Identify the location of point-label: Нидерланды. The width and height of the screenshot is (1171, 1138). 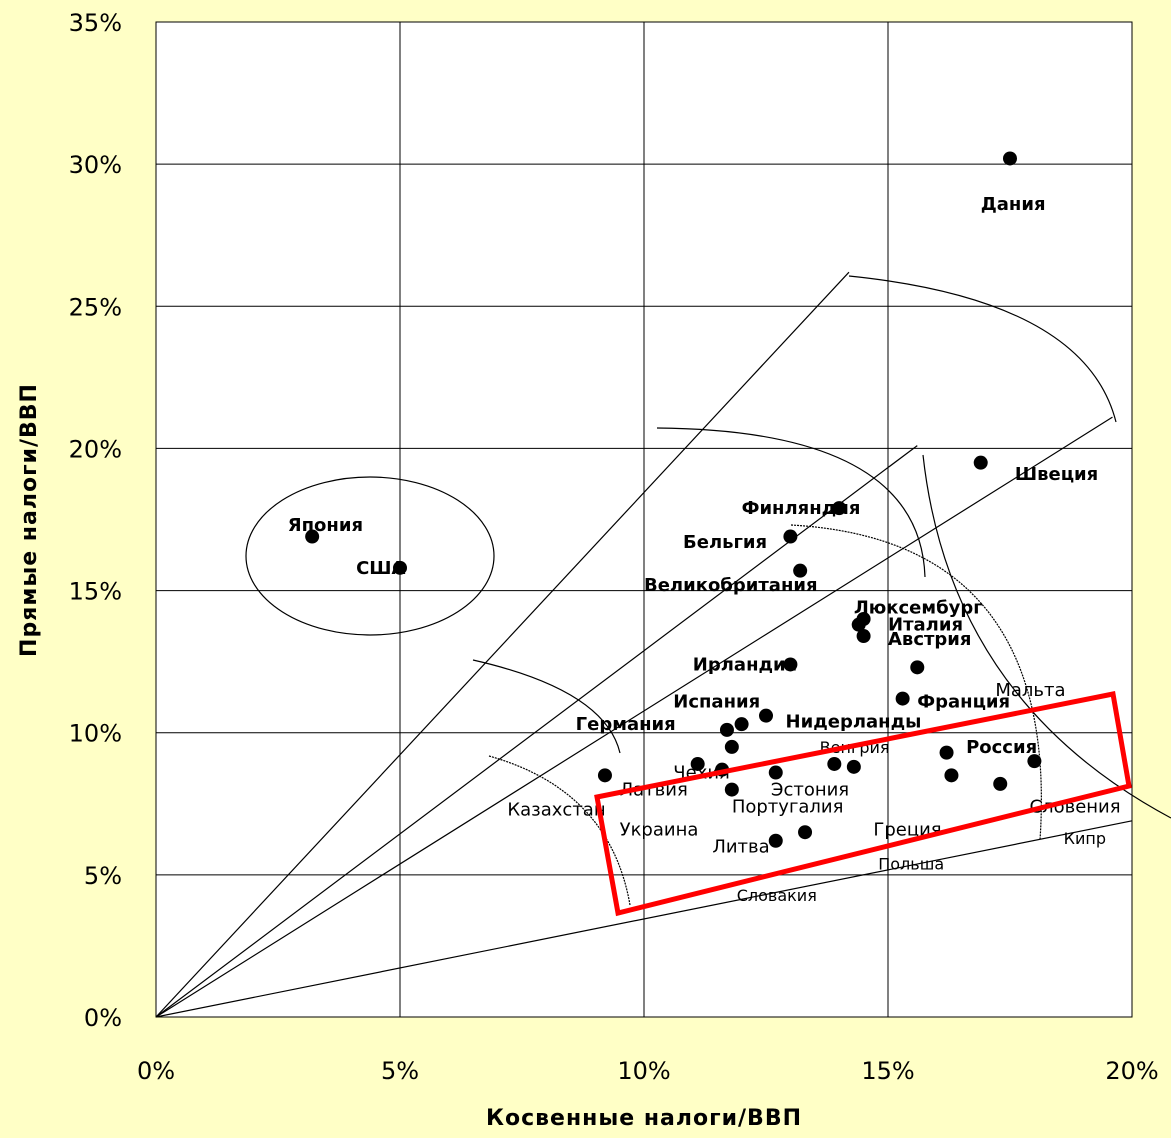
(854, 721).